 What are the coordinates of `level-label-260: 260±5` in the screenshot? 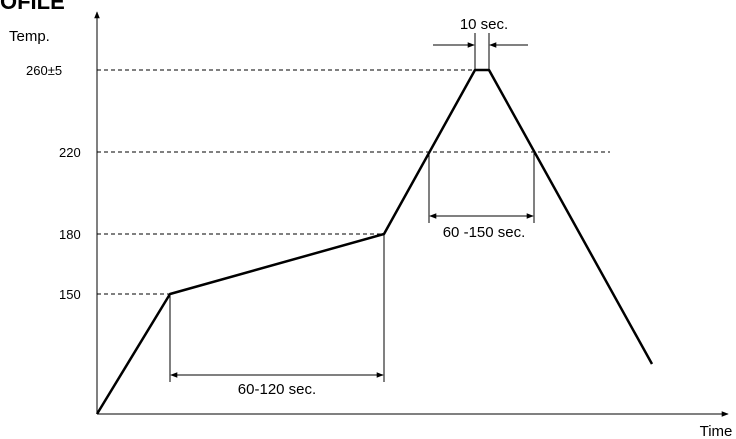 It's located at (44, 70).